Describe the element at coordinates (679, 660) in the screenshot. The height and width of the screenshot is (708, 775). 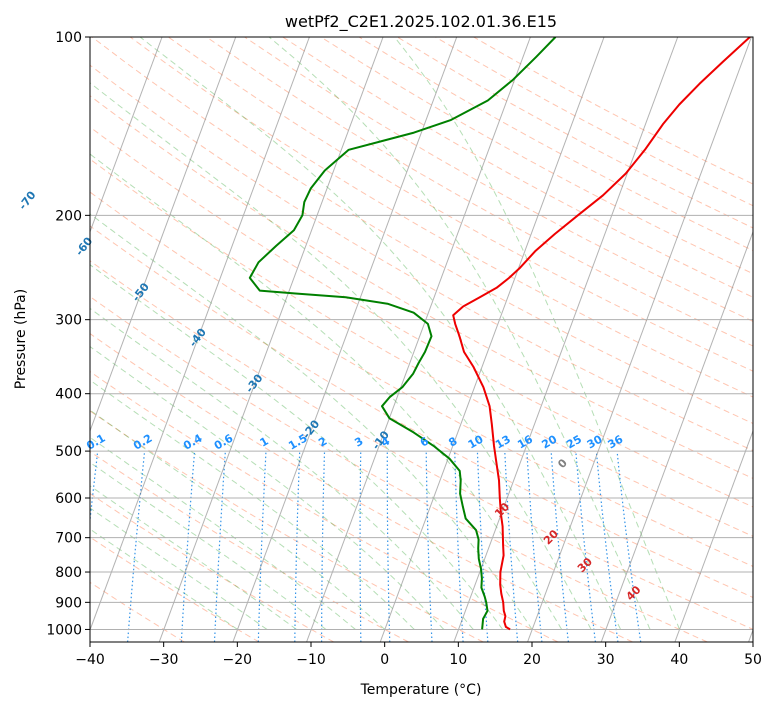
I see `x-tick-label: 40` at that location.